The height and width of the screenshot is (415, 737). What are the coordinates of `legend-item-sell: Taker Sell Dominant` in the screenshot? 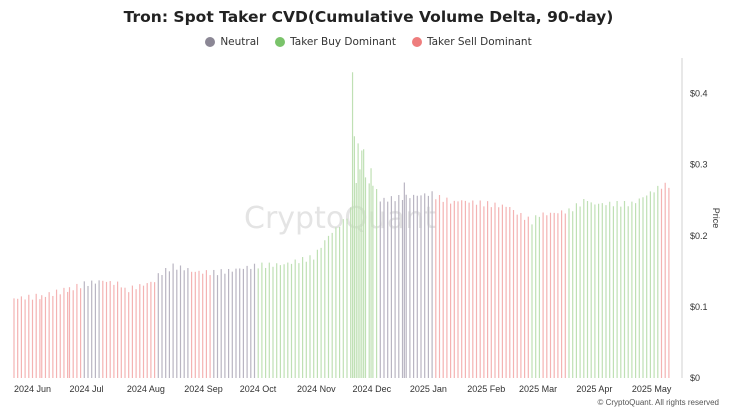 It's located at (471, 42).